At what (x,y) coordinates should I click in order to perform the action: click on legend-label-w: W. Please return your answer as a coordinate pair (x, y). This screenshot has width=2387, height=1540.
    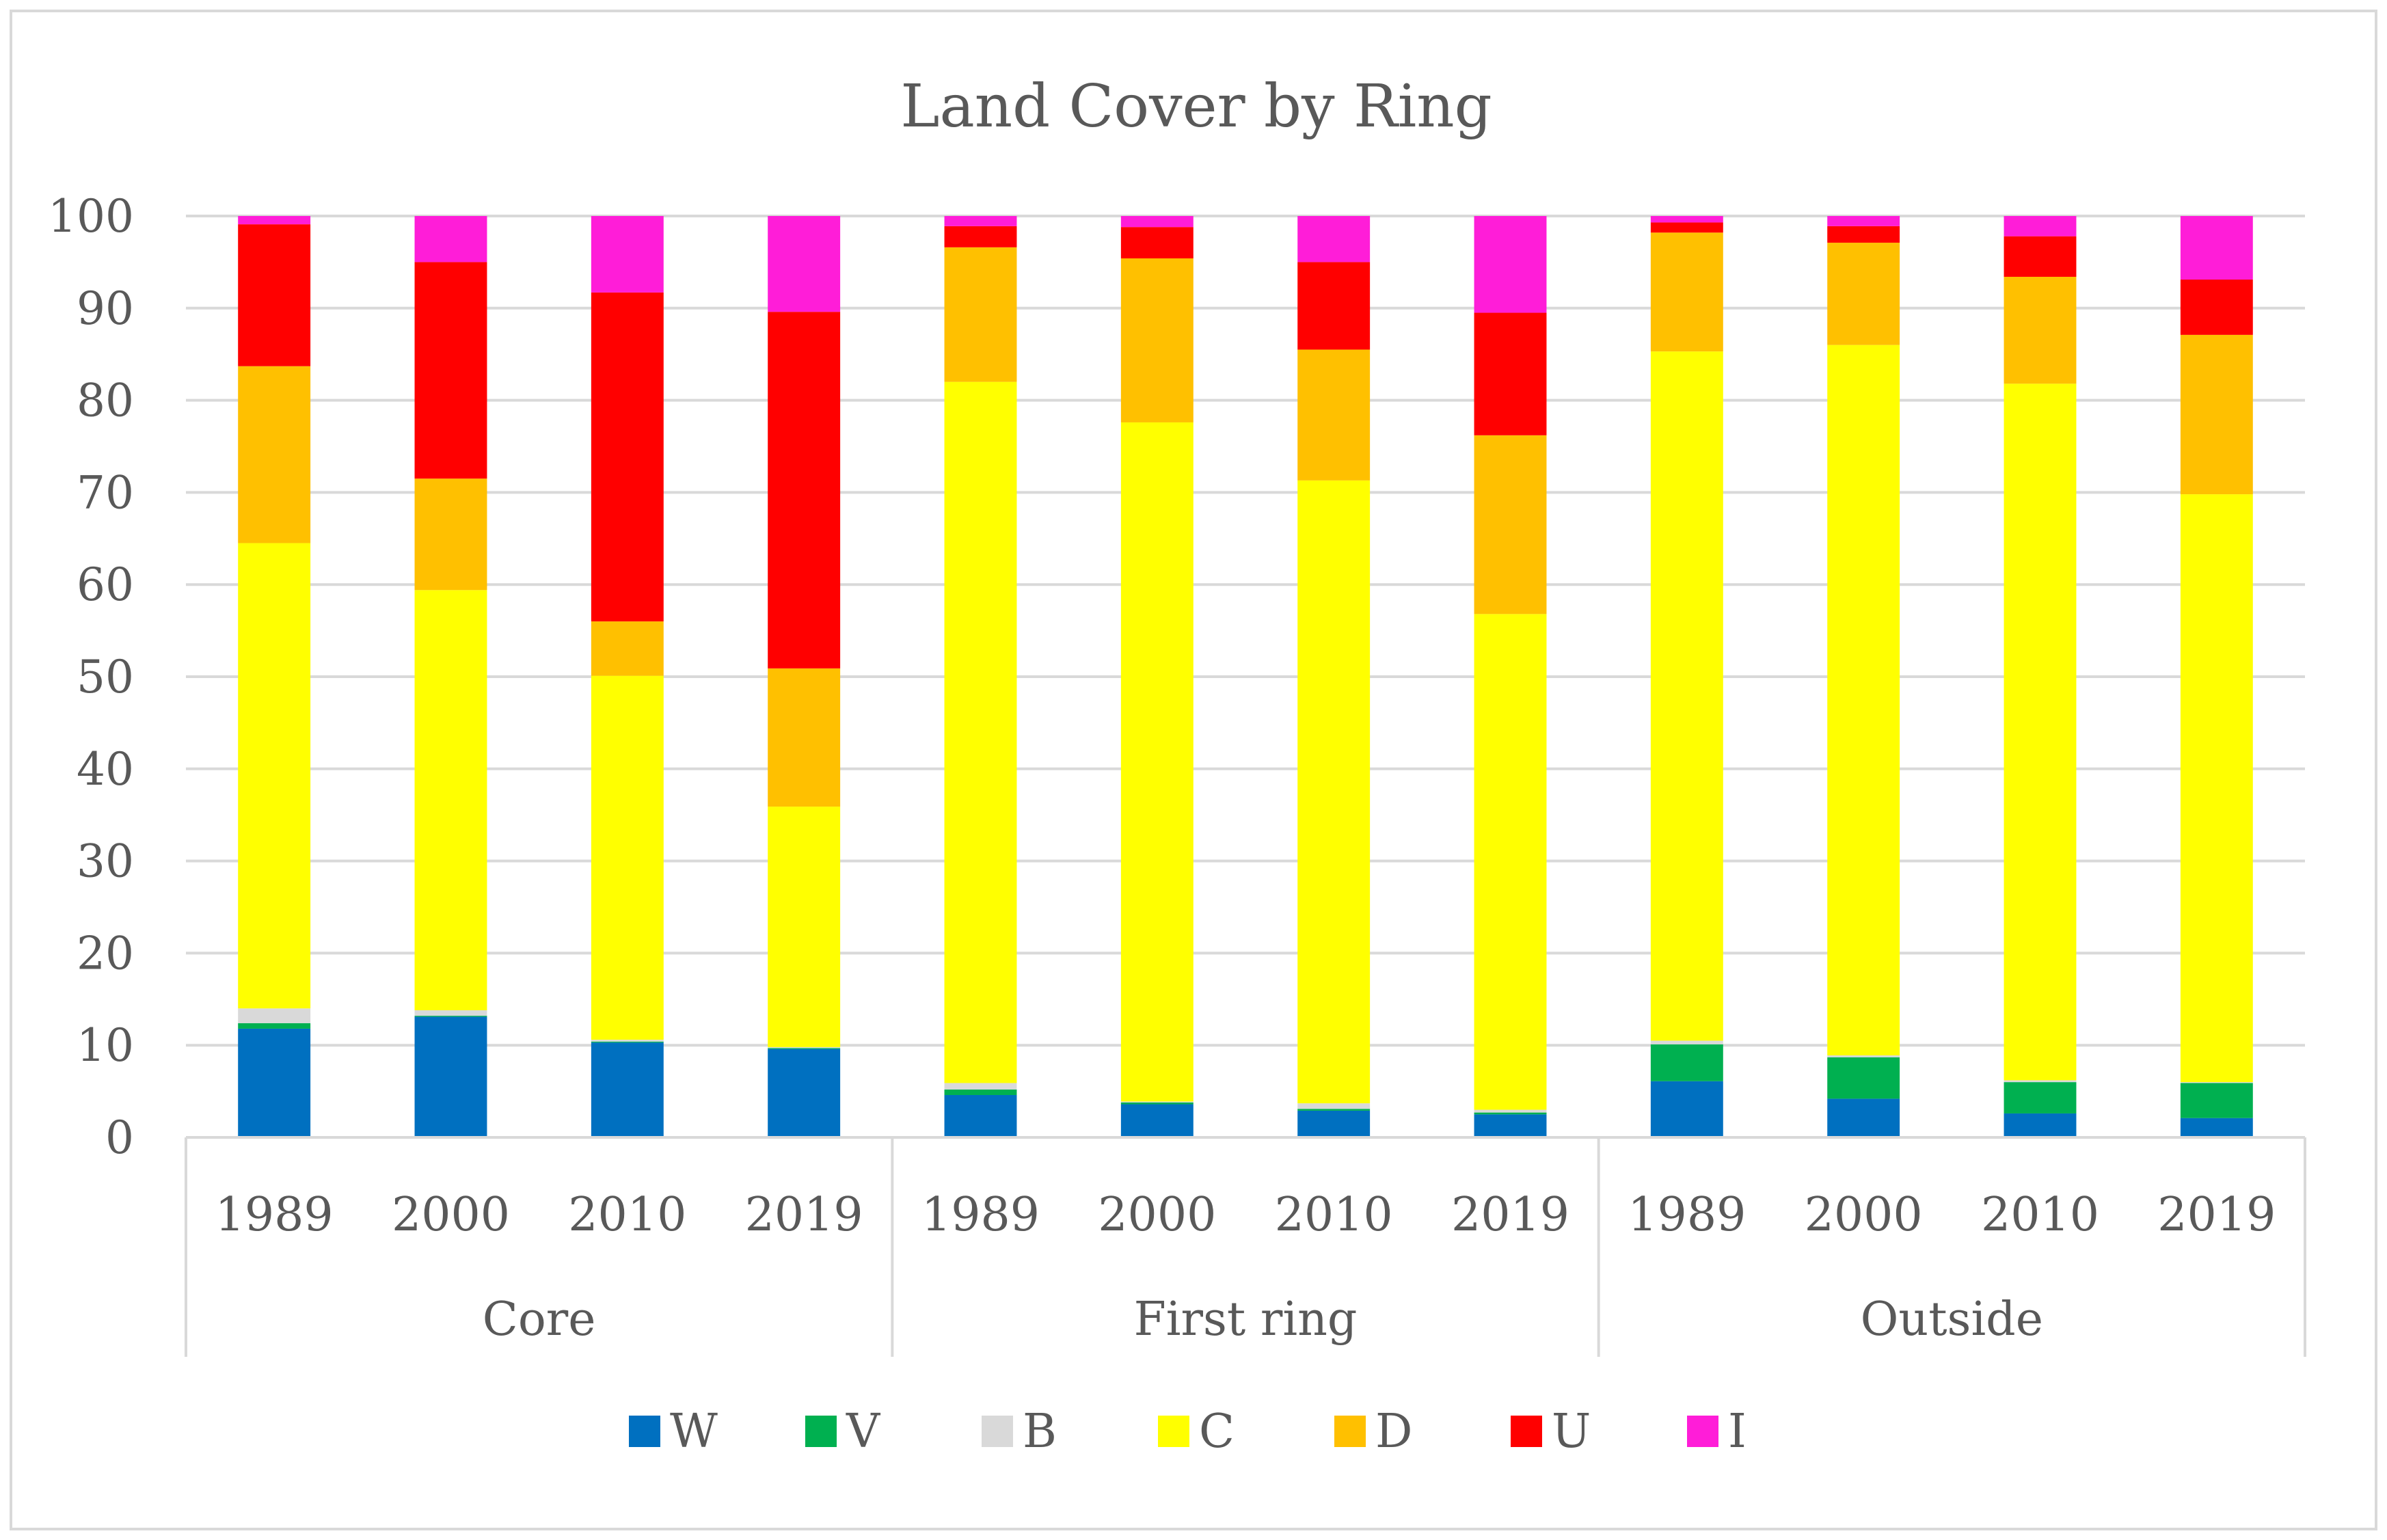
    Looking at the image, I should click on (694, 1432).